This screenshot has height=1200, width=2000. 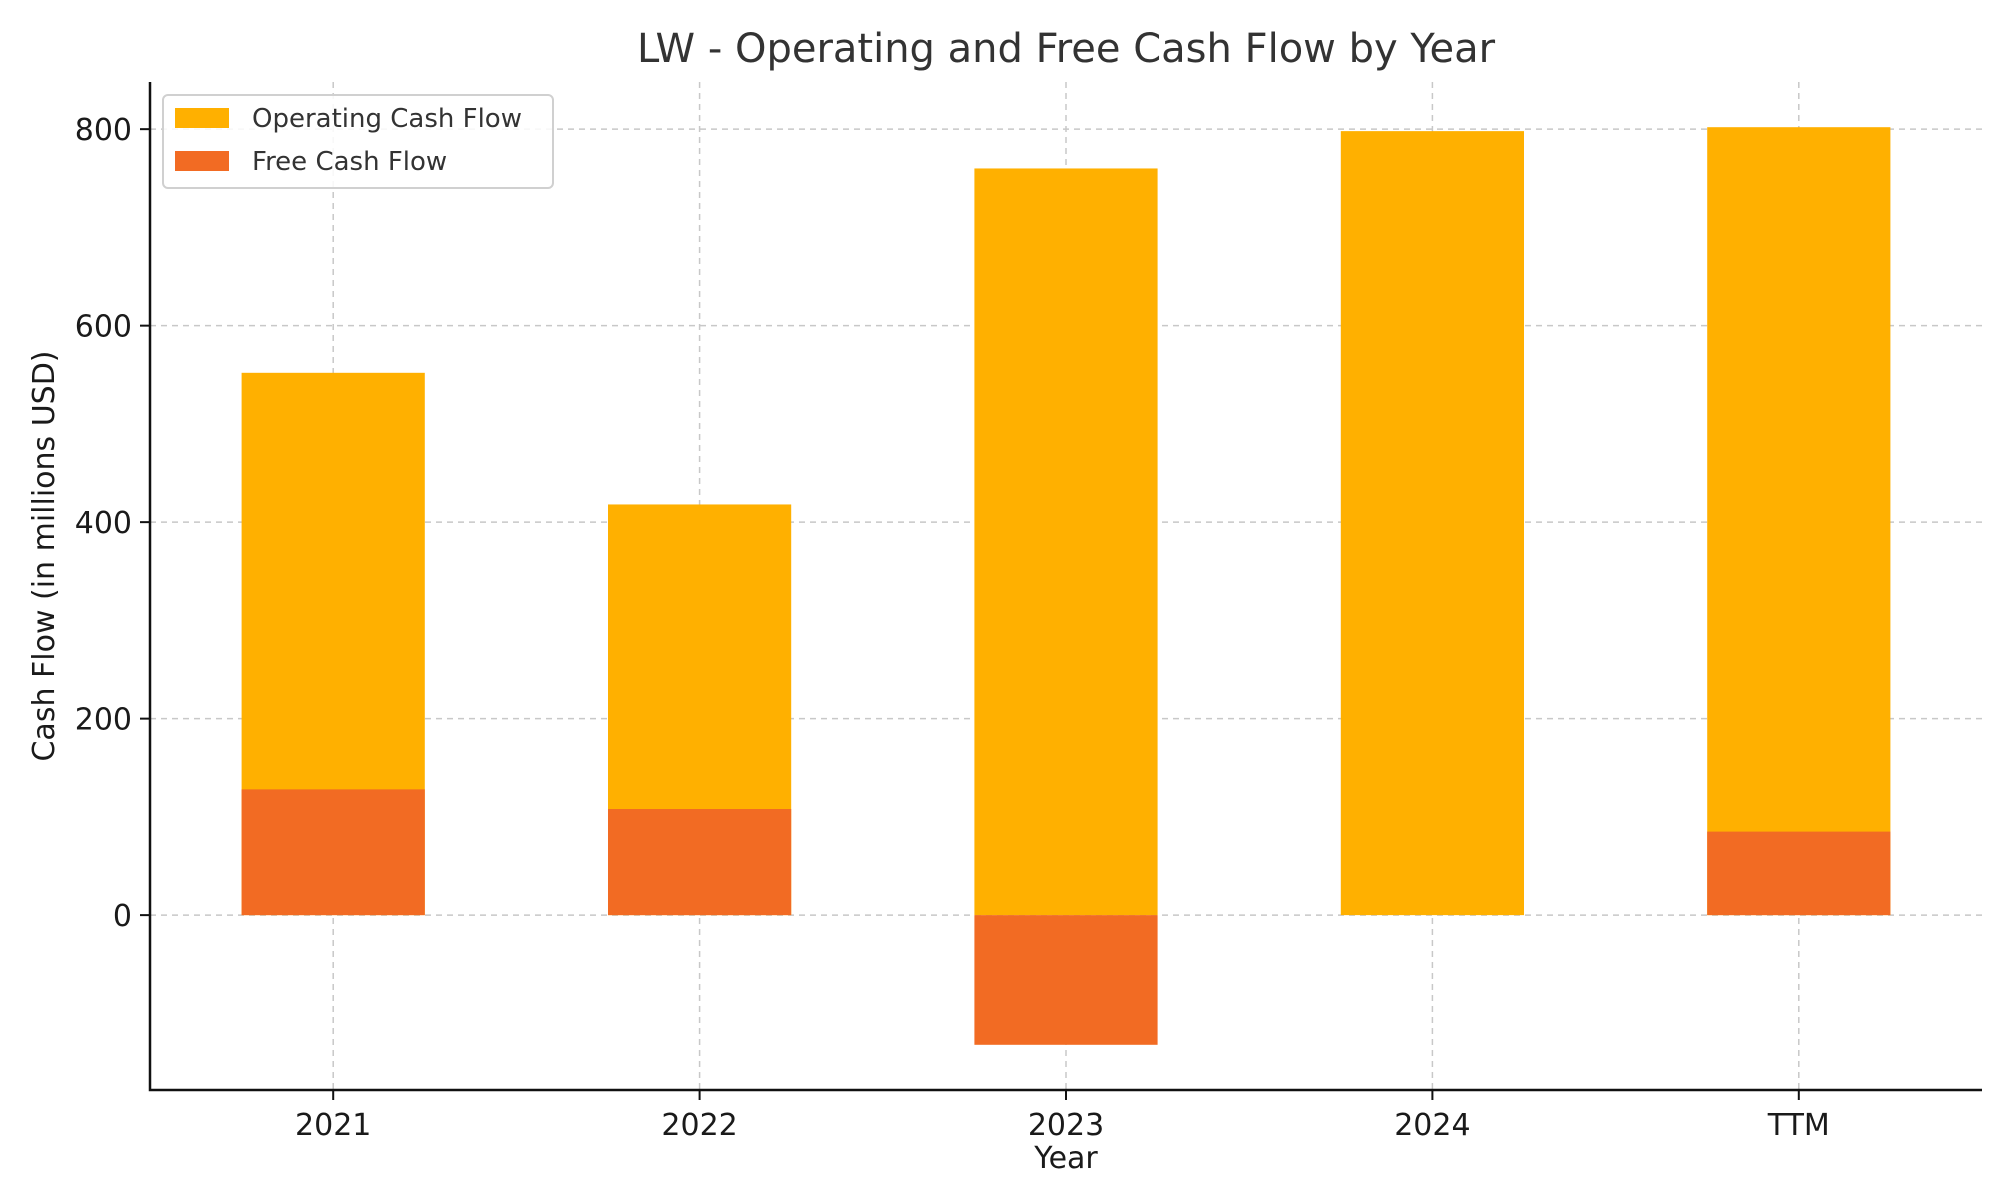 What do you see at coordinates (44, 555) in the screenshot?
I see `y-axis-label: Cash Flow (in millions USD)` at bounding box center [44, 555].